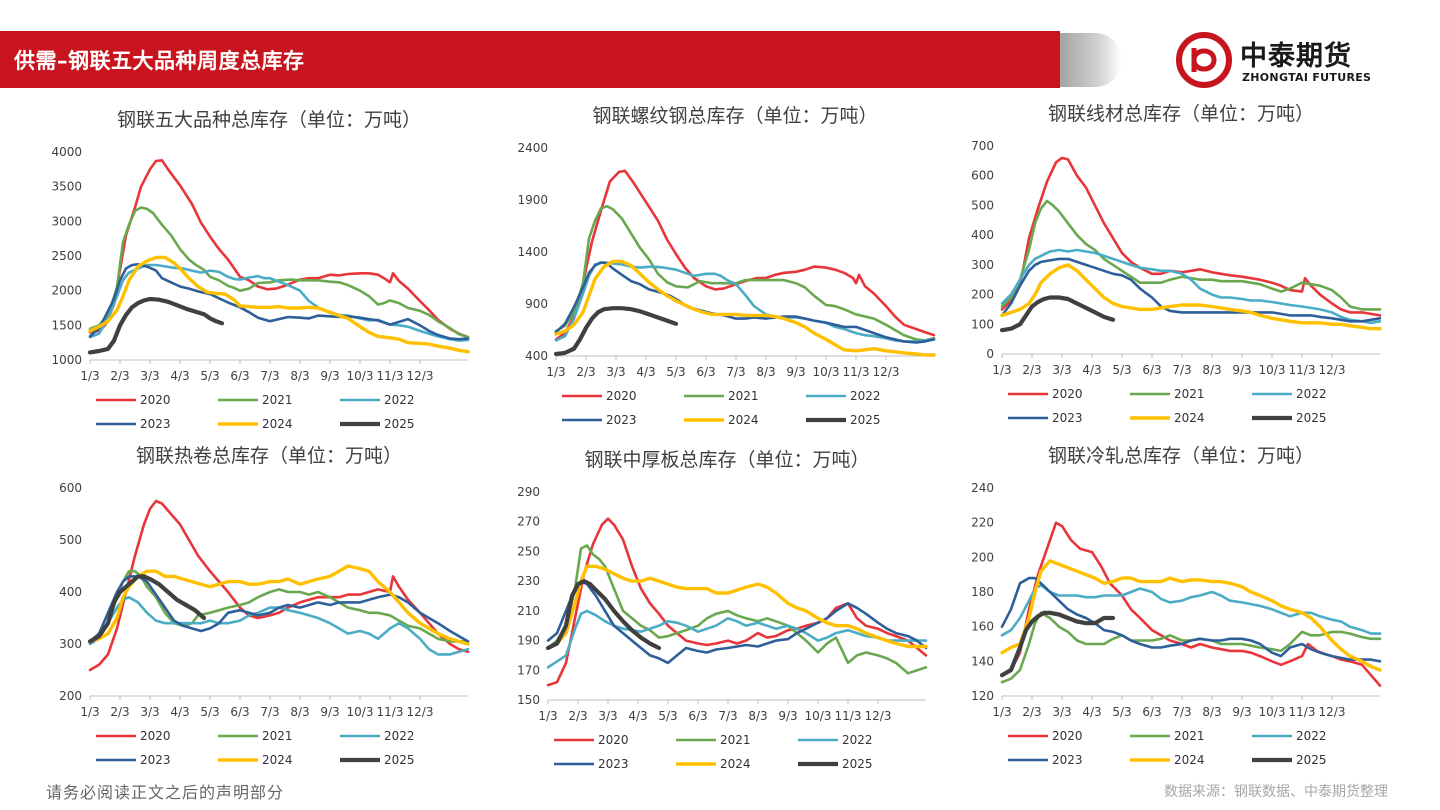 The image size is (1440, 810). What do you see at coordinates (528, 492) in the screenshot?
I see `y-tick-label: 290` at bounding box center [528, 492].